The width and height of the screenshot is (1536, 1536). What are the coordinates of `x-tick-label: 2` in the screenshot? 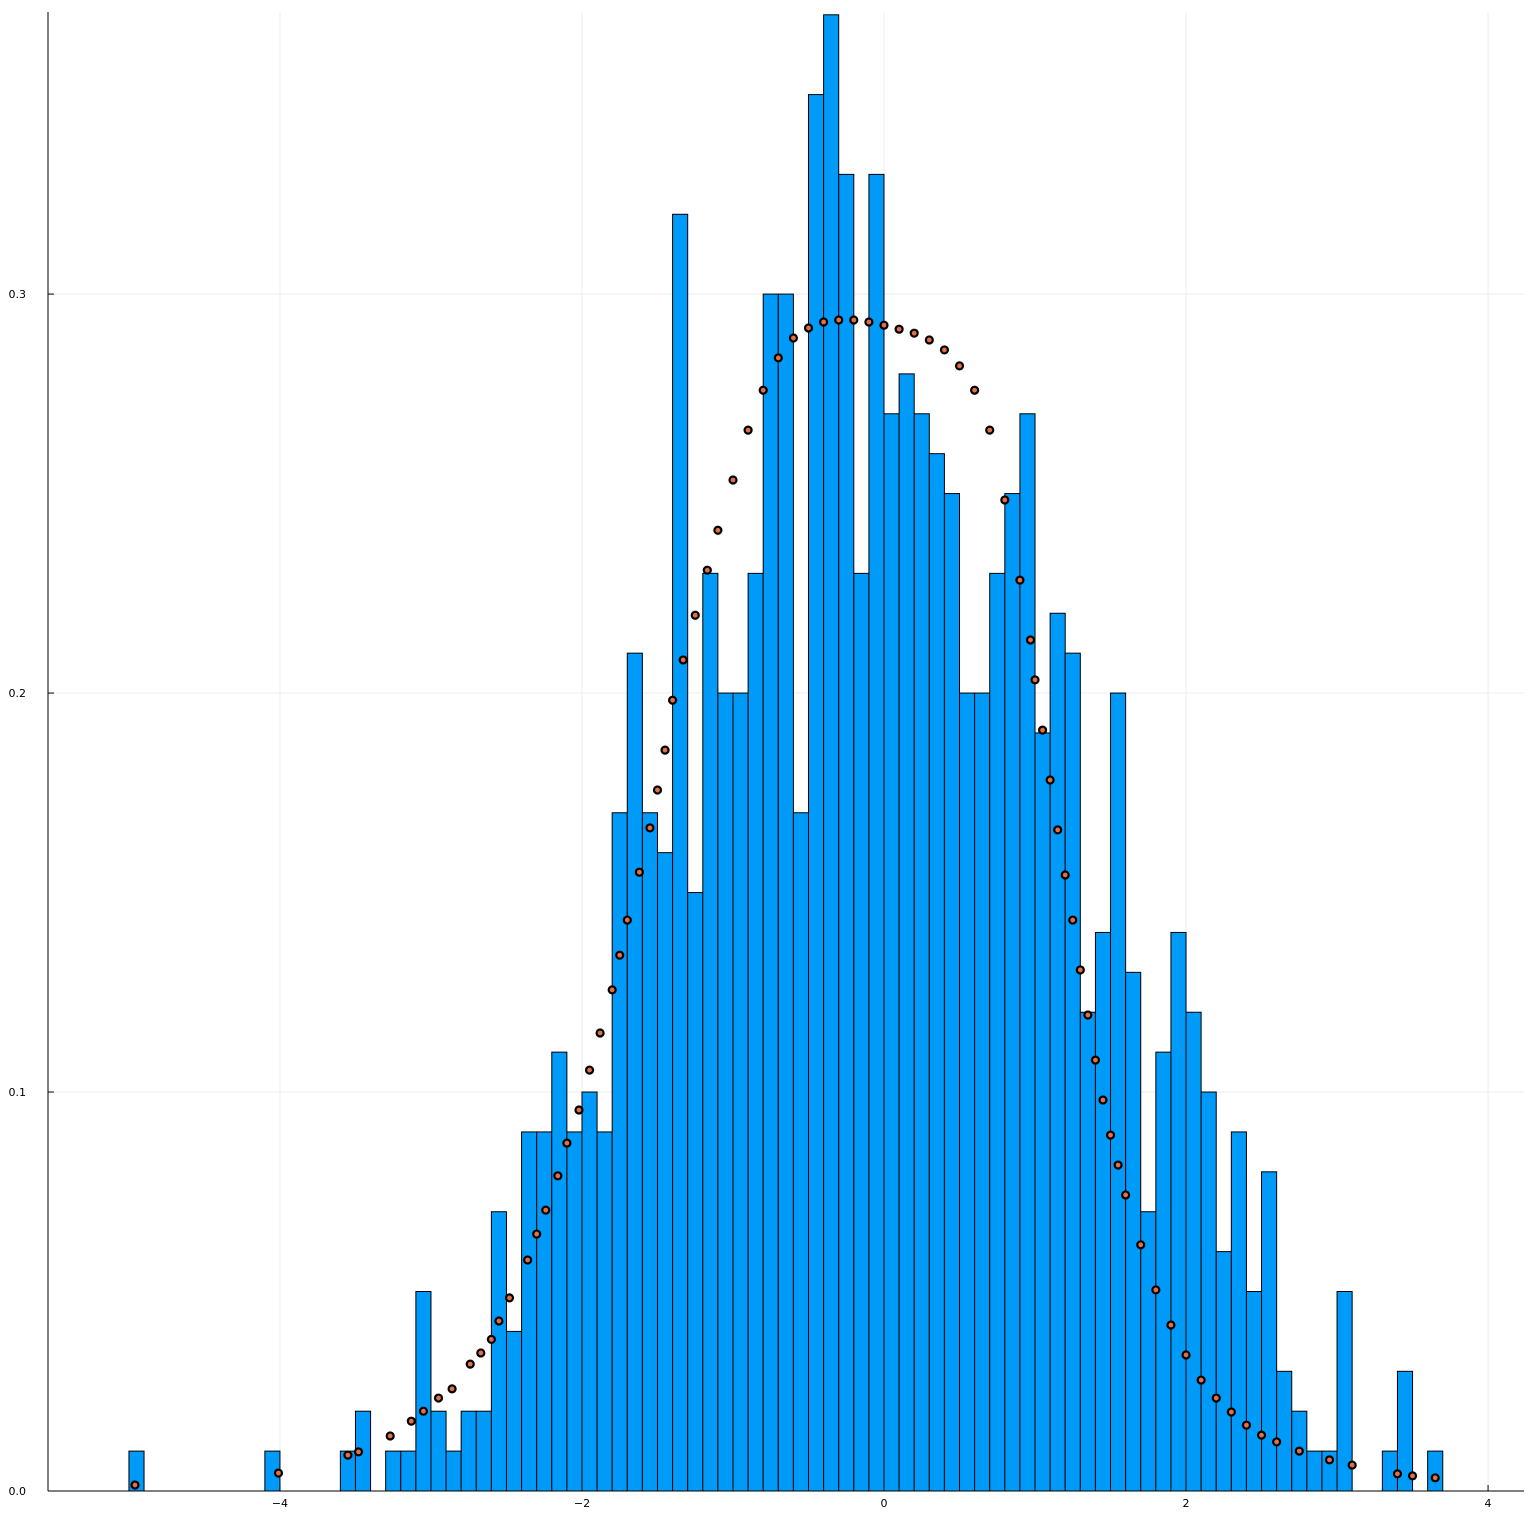 It's located at (1186, 1503).